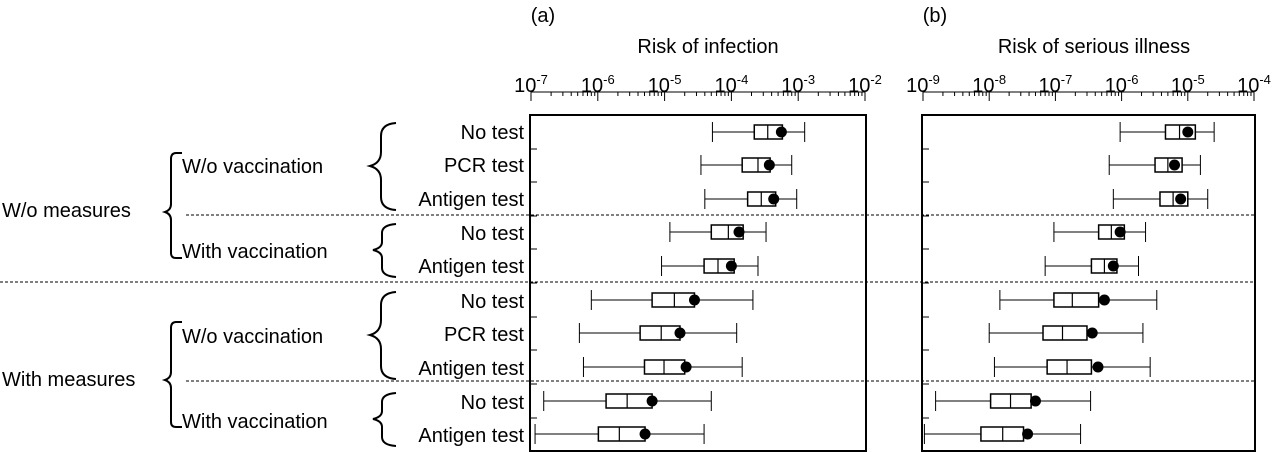 Image resolution: width=1280 pixels, height=452 pixels. What do you see at coordinates (381, 166) in the screenshot?
I see `brace-wo-vacc-top` at bounding box center [381, 166].